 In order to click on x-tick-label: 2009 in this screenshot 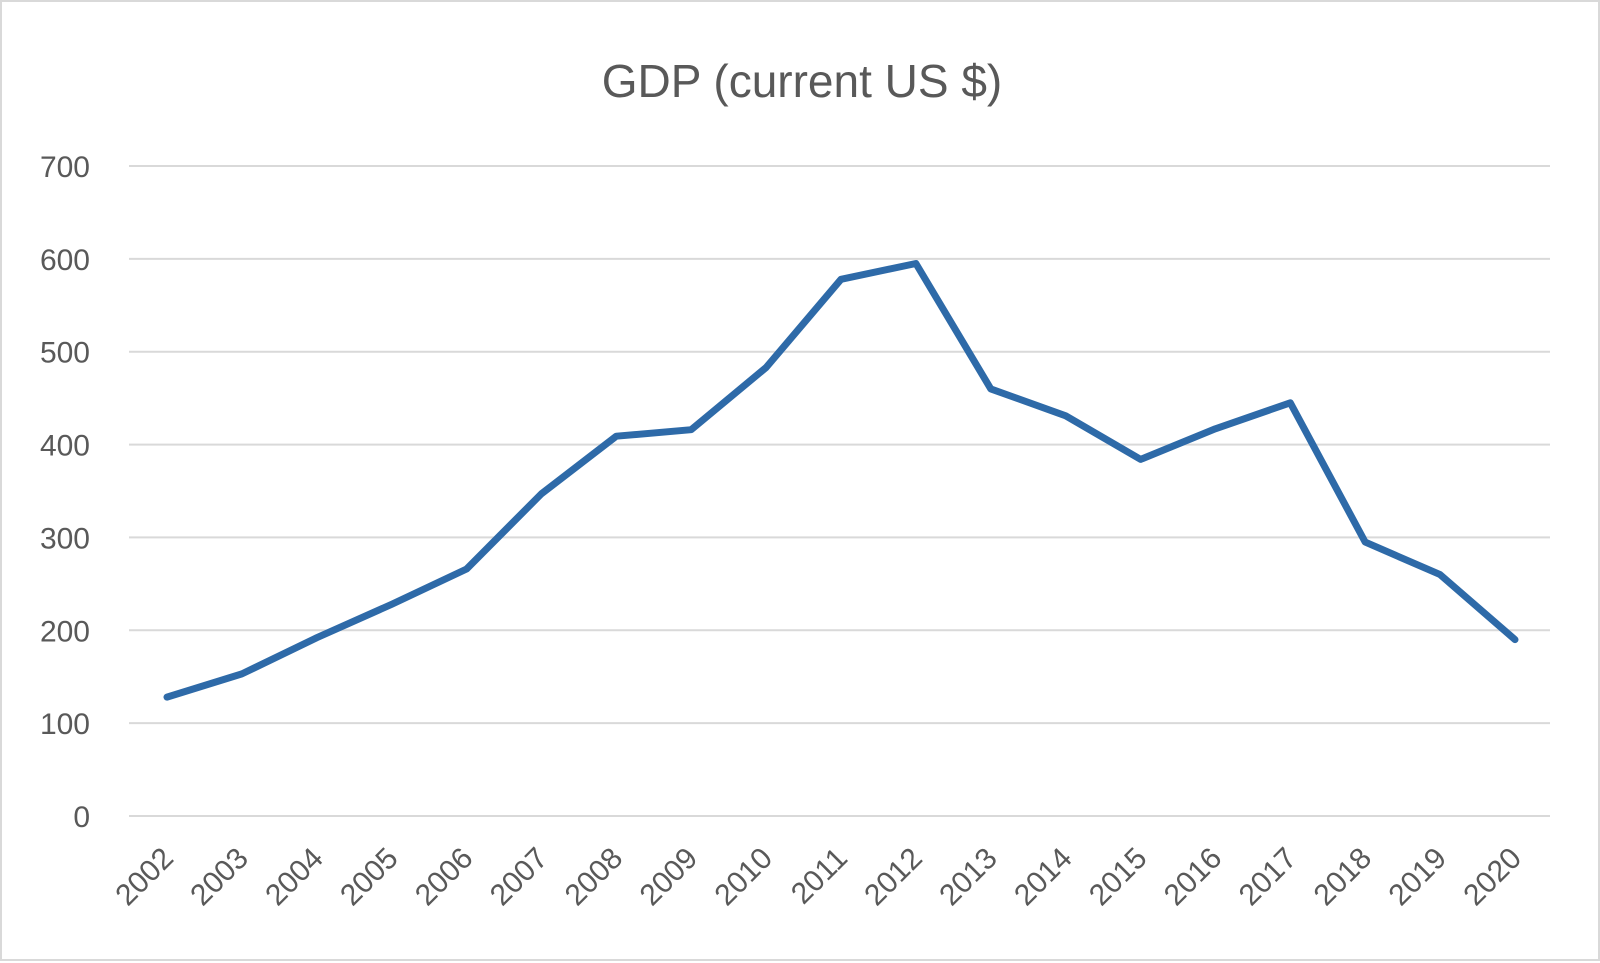, I will do `click(669, 877)`.